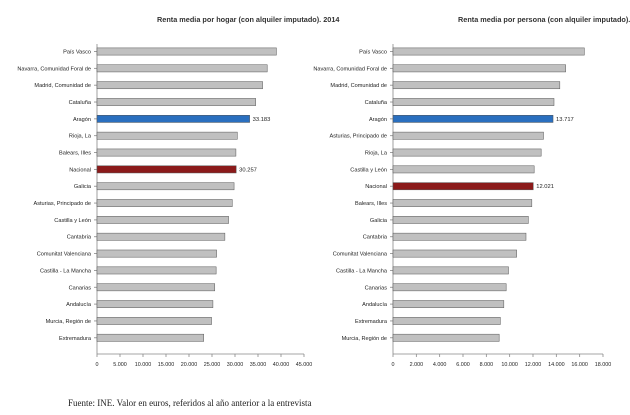 The height and width of the screenshot is (415, 630). Describe the element at coordinates (80, 170) in the screenshot. I see `chart1-category-label: Nacional` at that location.